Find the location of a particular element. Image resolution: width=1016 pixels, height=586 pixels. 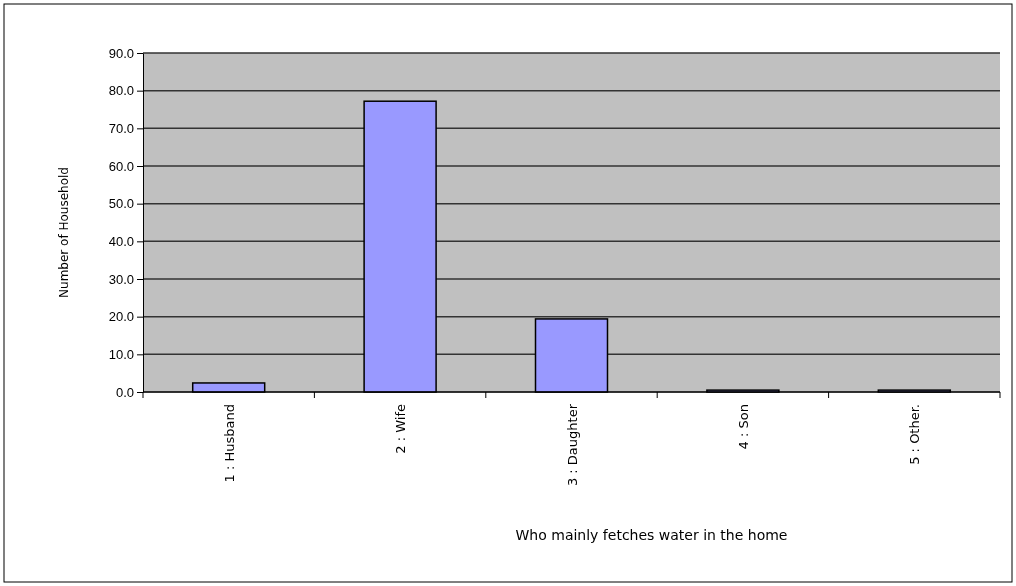

y-tick-label: 80.0 is located at coordinates (121, 91).